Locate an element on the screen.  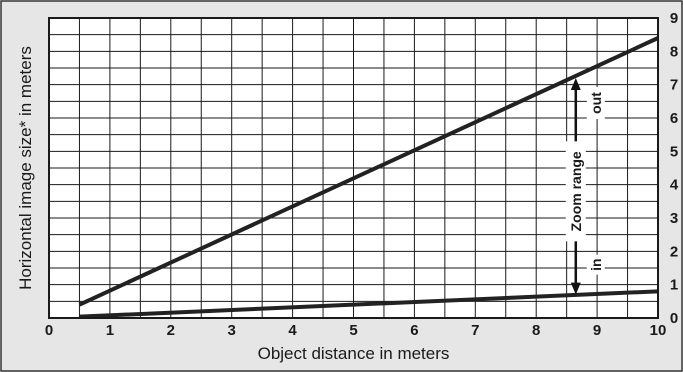
x-tick-label: 9 is located at coordinates (597, 330).